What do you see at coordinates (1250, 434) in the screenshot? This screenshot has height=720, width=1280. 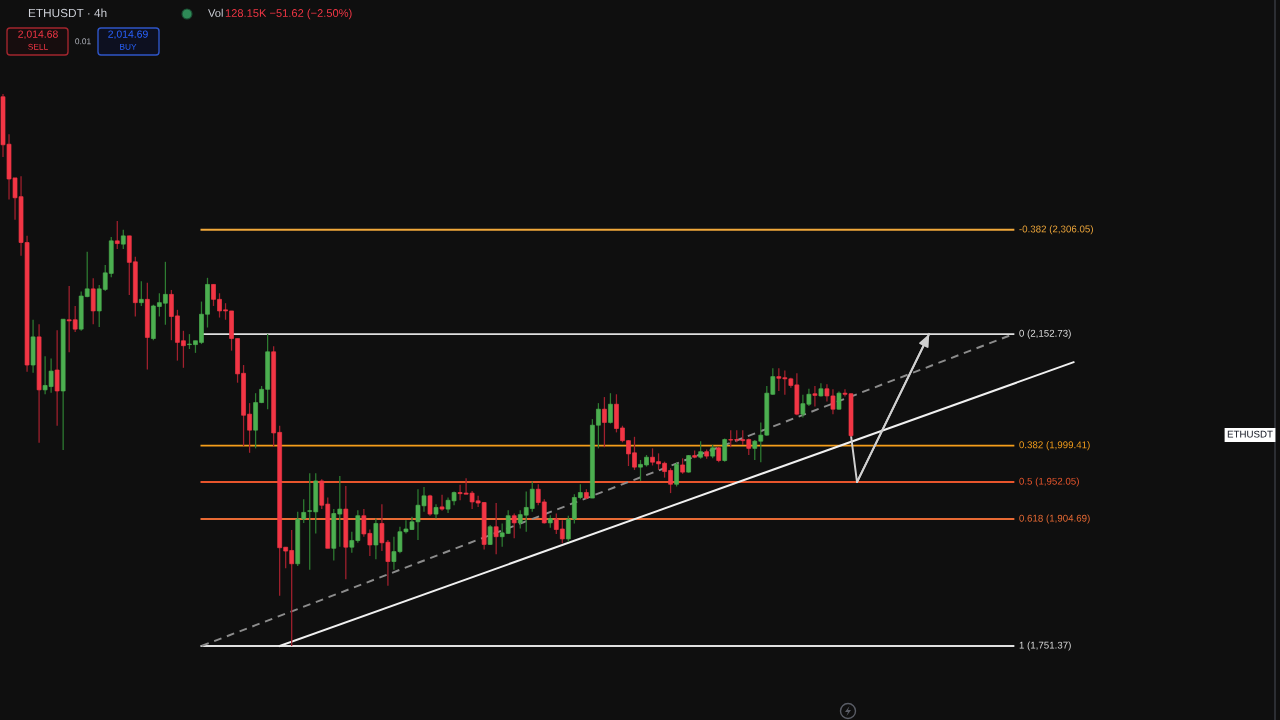 I see `annotation: ETHUSDT` at bounding box center [1250, 434].